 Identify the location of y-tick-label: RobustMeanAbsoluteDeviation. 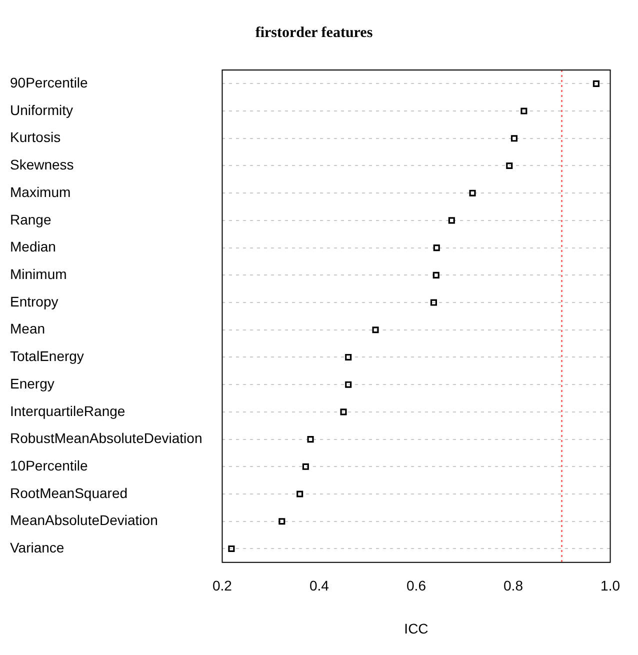
(106, 438).